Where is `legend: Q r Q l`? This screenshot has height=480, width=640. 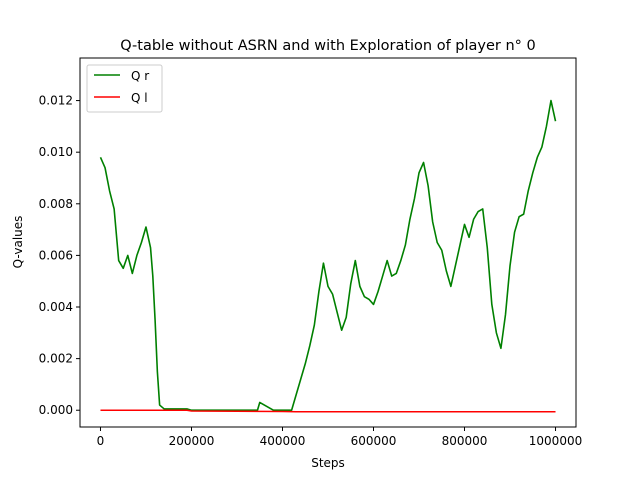
legend: Q r Q l is located at coordinates (124, 88).